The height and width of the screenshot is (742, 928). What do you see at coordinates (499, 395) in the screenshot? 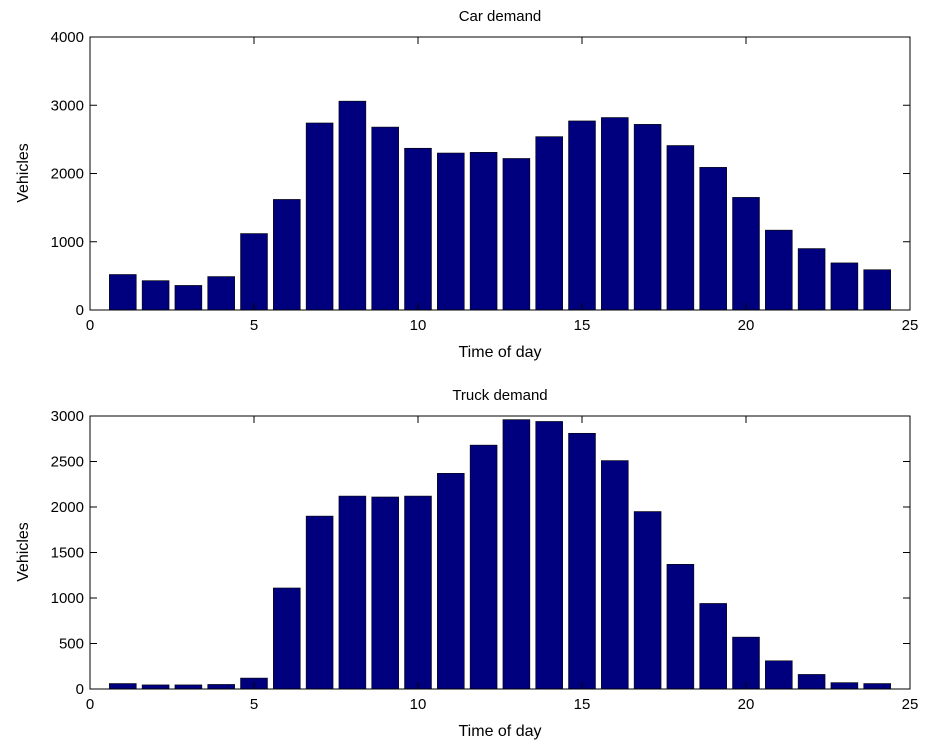
I see `chart-title: Truck demand` at bounding box center [499, 395].